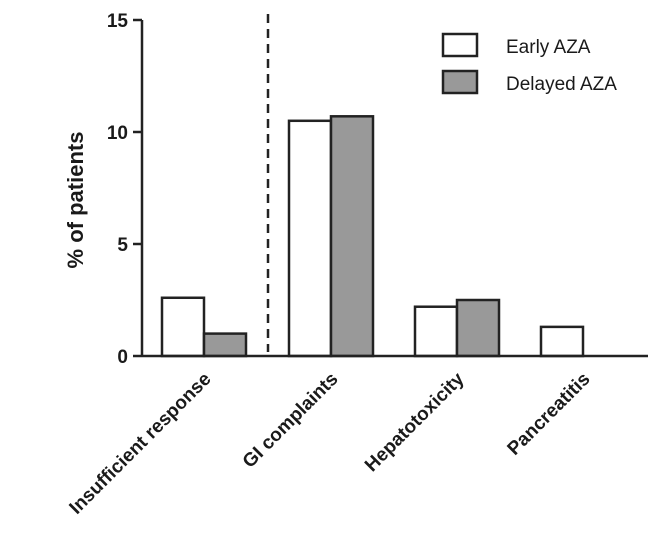 The image size is (660, 560). I want to click on y-tick-label: 0, so click(122, 357).